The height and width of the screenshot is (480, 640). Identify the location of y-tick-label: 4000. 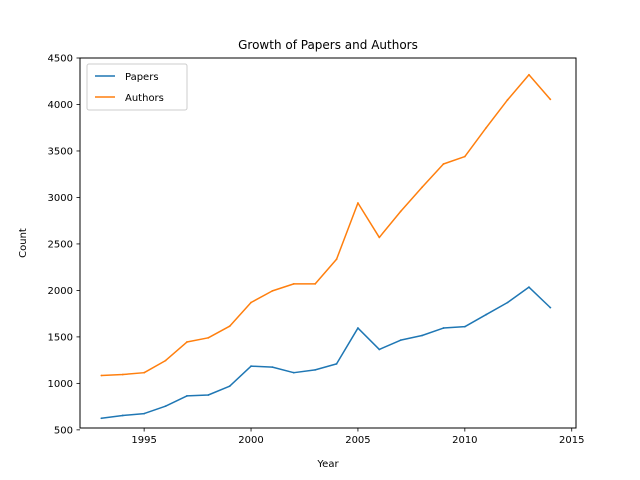
(60, 105).